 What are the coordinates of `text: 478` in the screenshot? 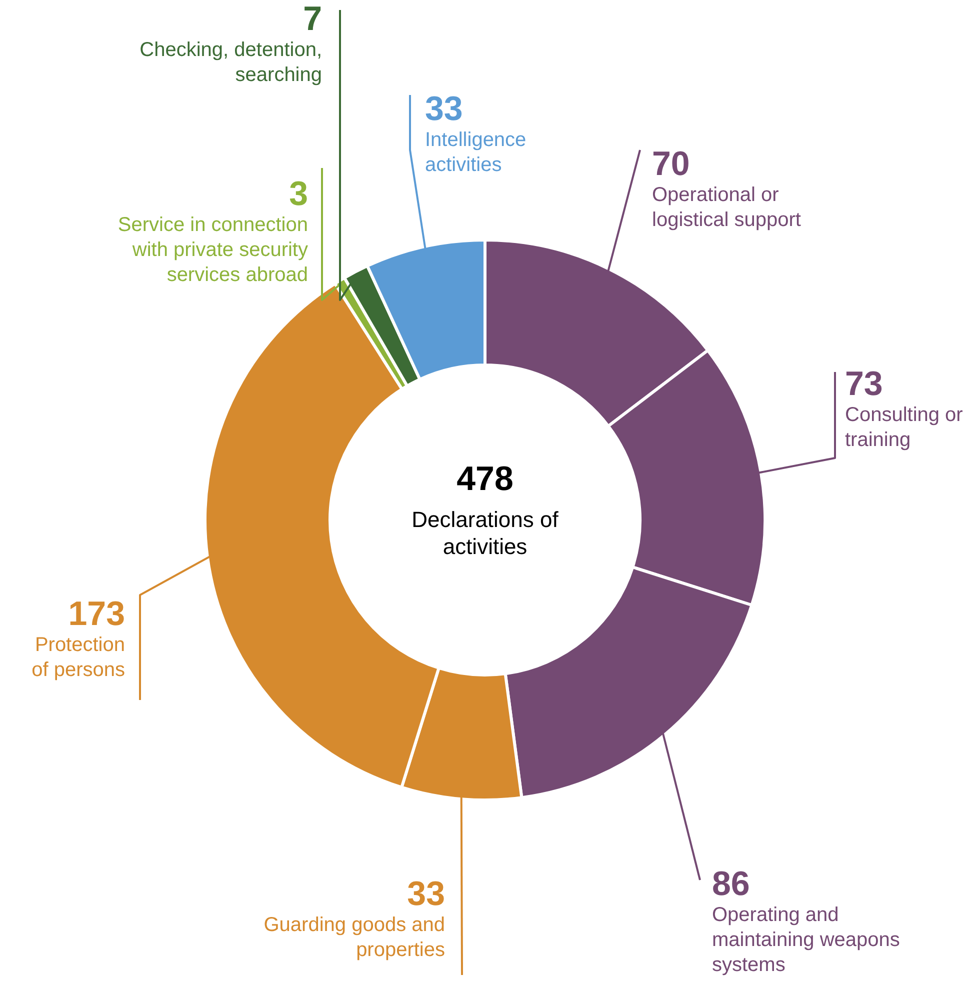 It's located at (485, 479).